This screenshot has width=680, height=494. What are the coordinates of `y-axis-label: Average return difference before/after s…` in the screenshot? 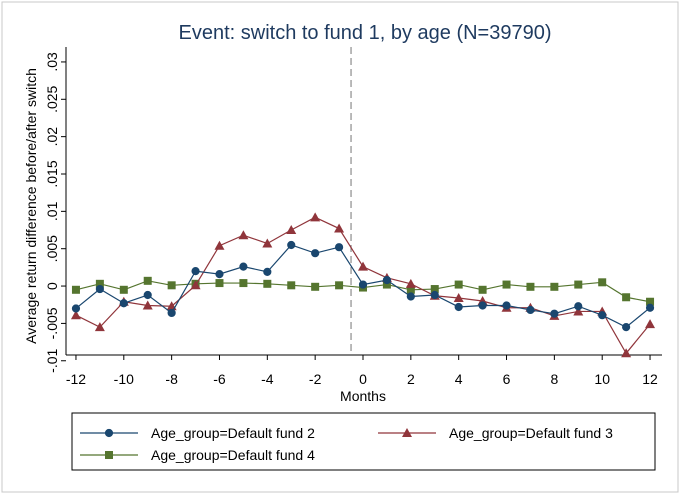 It's located at (31, 206).